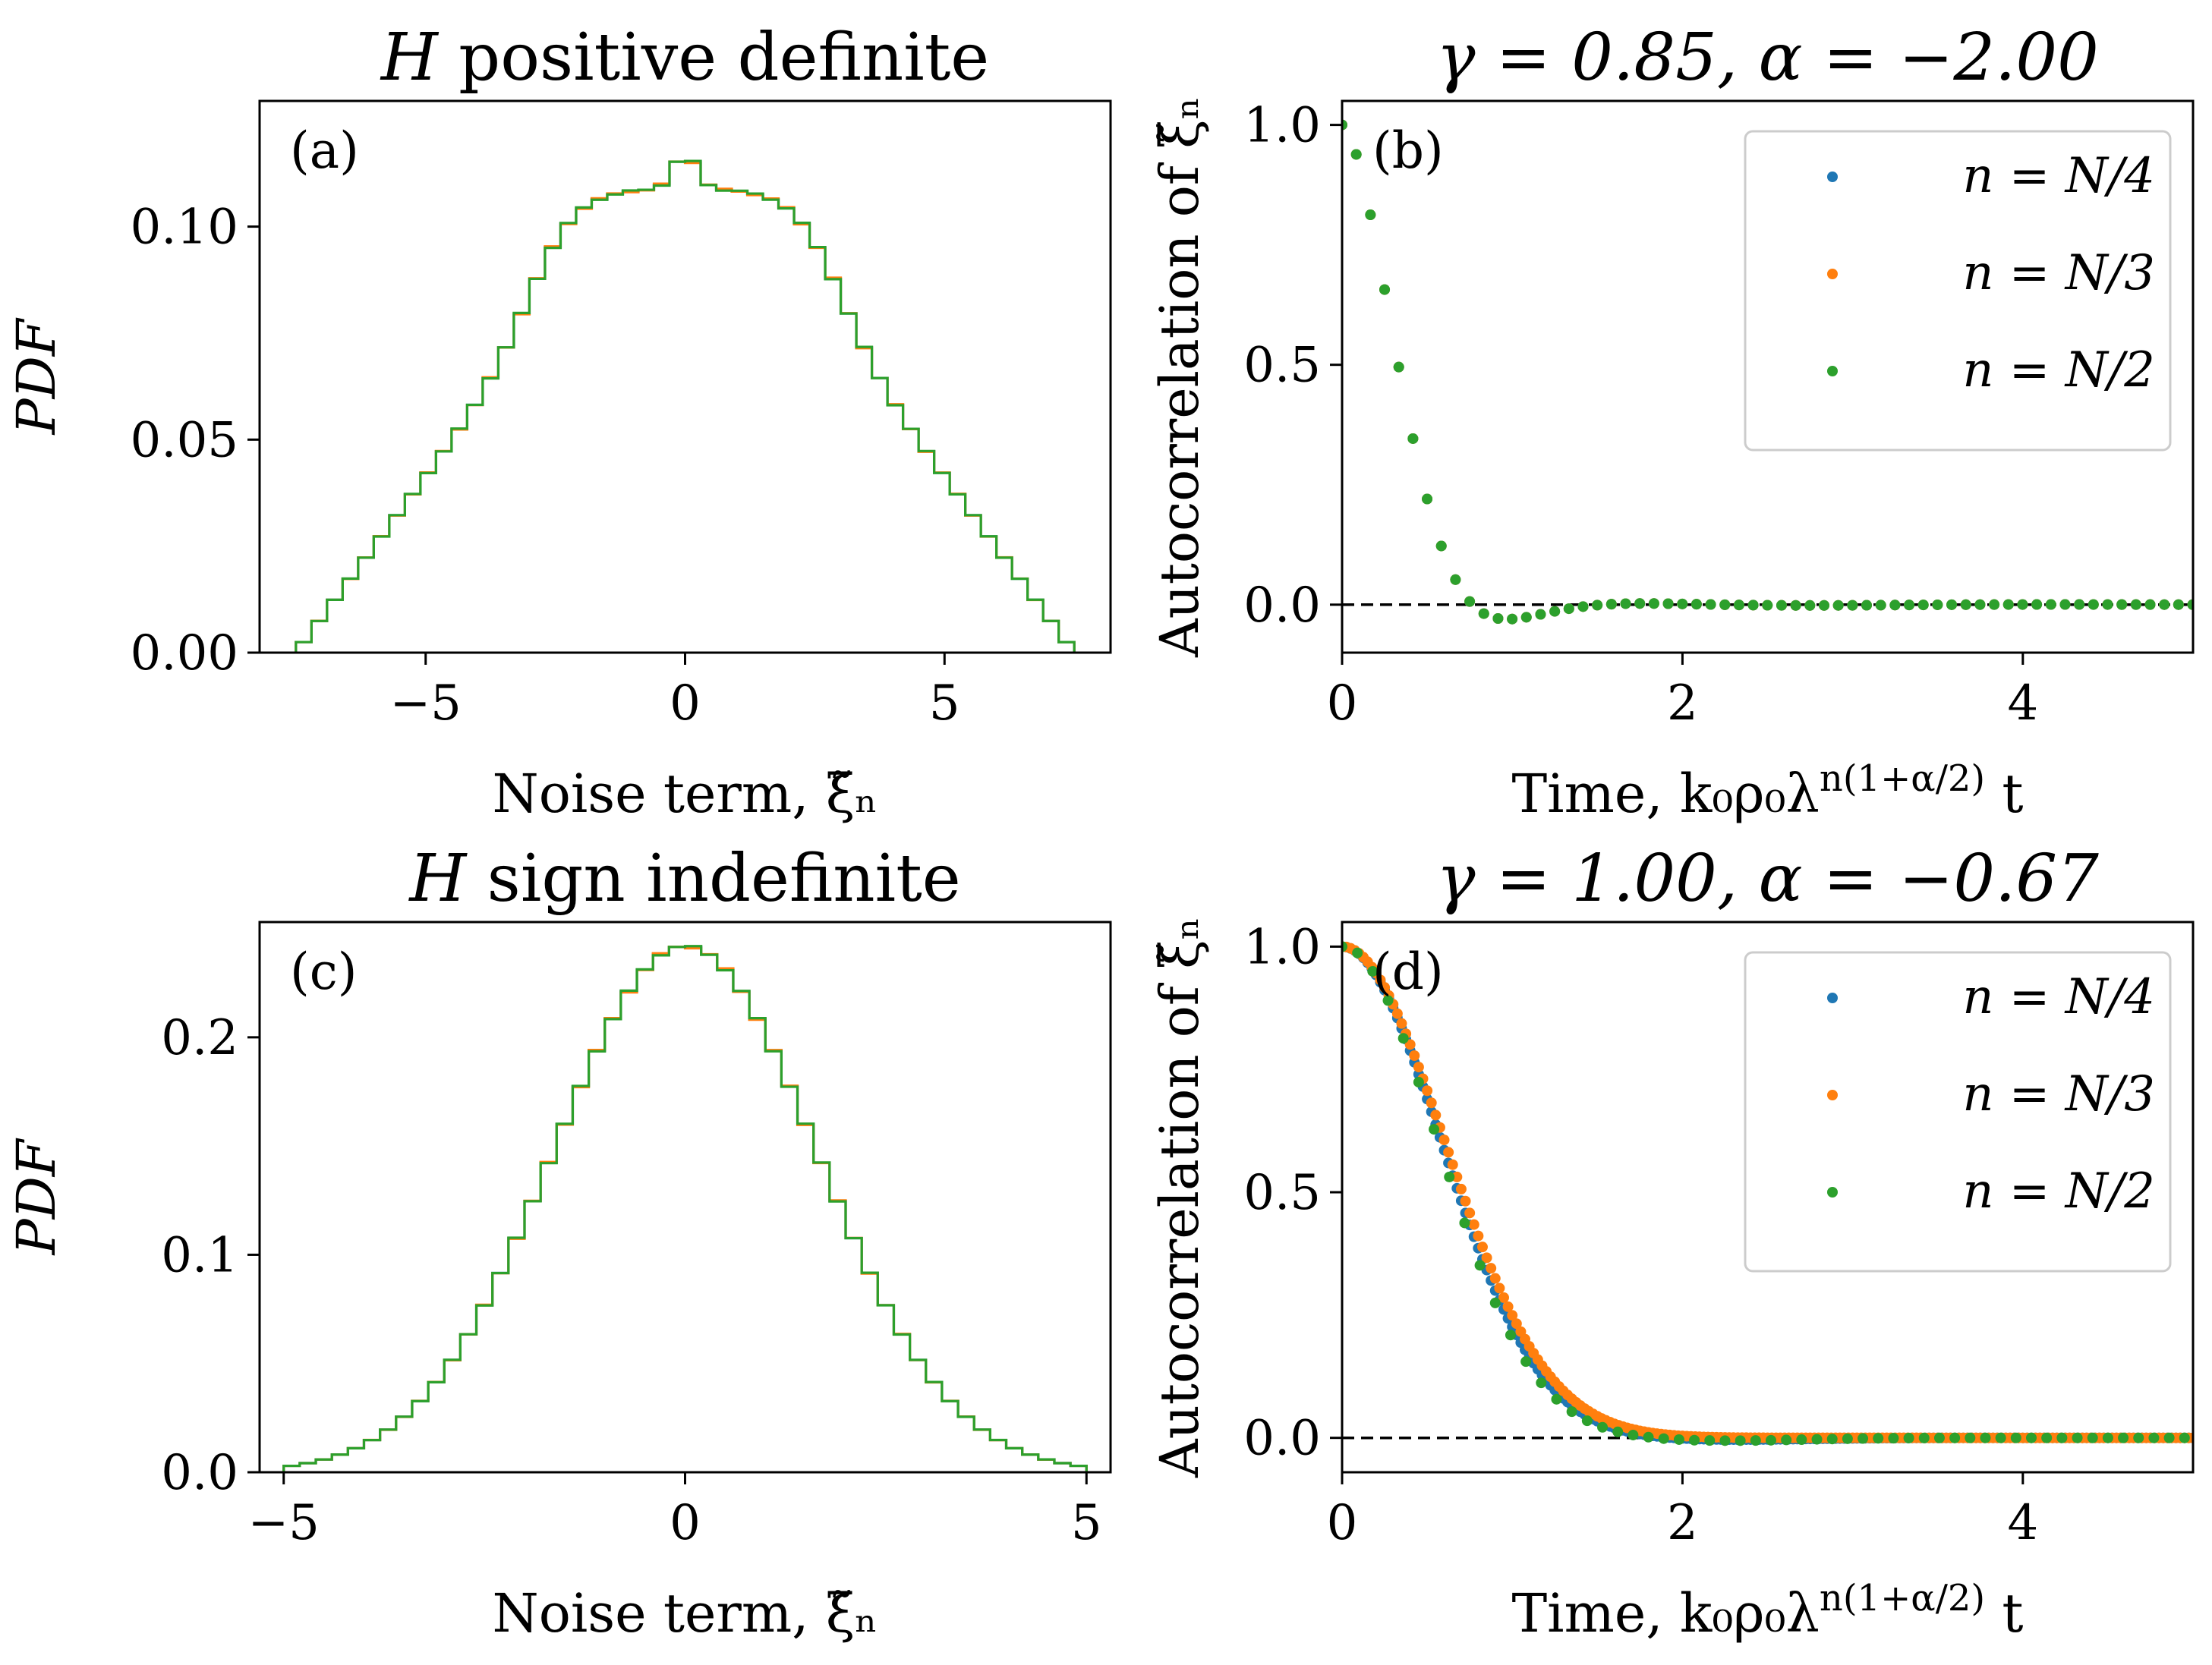  What do you see at coordinates (2058, 1094) in the screenshot?
I see `legend-entry: n = N/3` at bounding box center [2058, 1094].